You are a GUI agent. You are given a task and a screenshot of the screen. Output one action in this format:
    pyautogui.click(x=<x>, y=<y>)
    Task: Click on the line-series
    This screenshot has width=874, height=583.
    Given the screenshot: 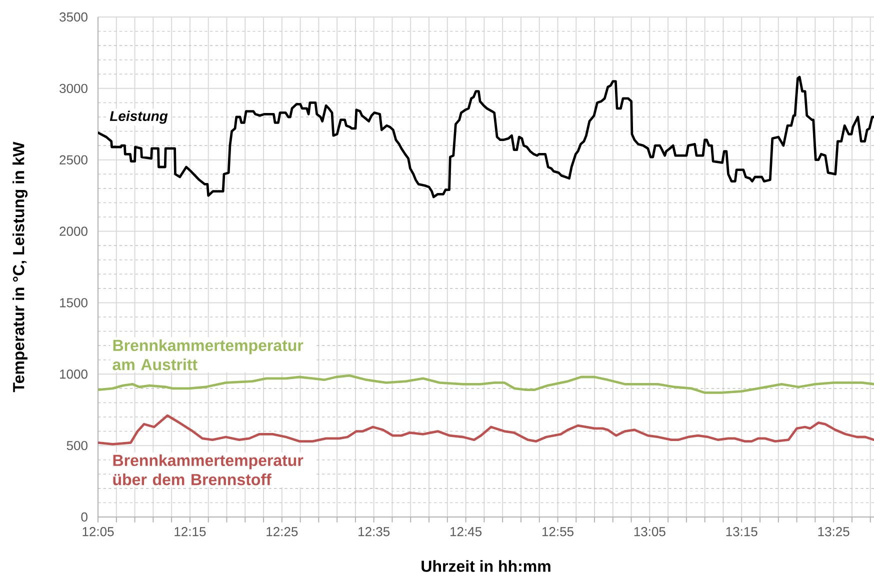 What is the action you would take?
    pyautogui.click(x=486, y=430)
    